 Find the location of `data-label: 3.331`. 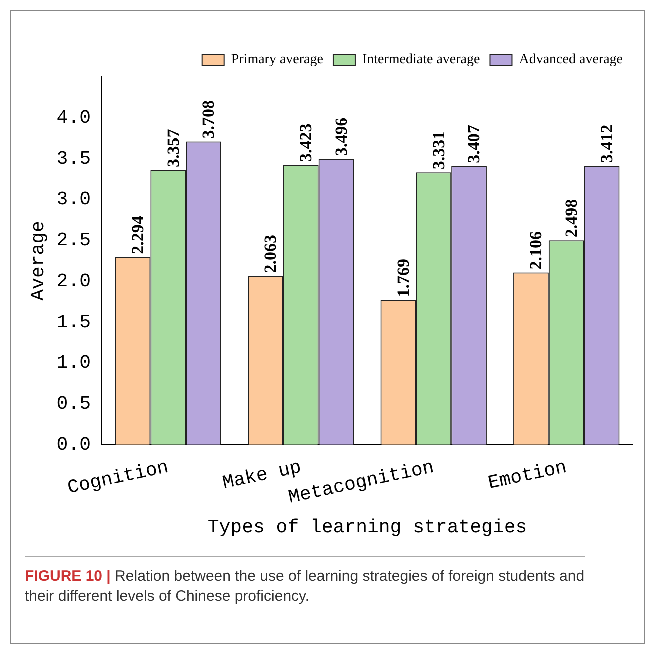

data-label: 3.331 is located at coordinates (438, 150).